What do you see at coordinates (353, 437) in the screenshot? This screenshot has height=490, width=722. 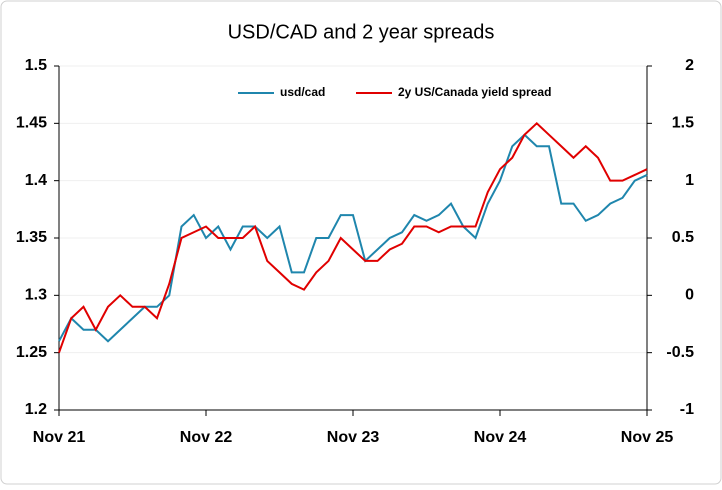 I see `x-tick-label: Nov 23` at bounding box center [353, 437].